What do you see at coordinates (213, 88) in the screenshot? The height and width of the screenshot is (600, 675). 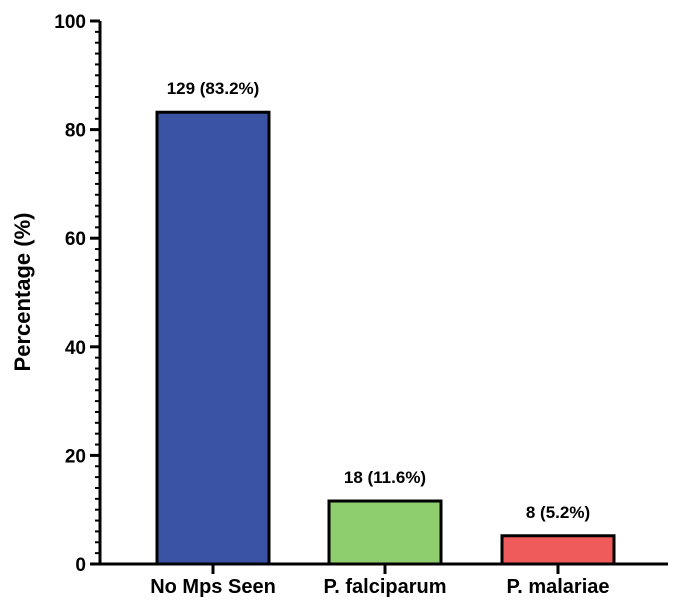 I see `data-label: 129 (83.2%)` at bounding box center [213, 88].